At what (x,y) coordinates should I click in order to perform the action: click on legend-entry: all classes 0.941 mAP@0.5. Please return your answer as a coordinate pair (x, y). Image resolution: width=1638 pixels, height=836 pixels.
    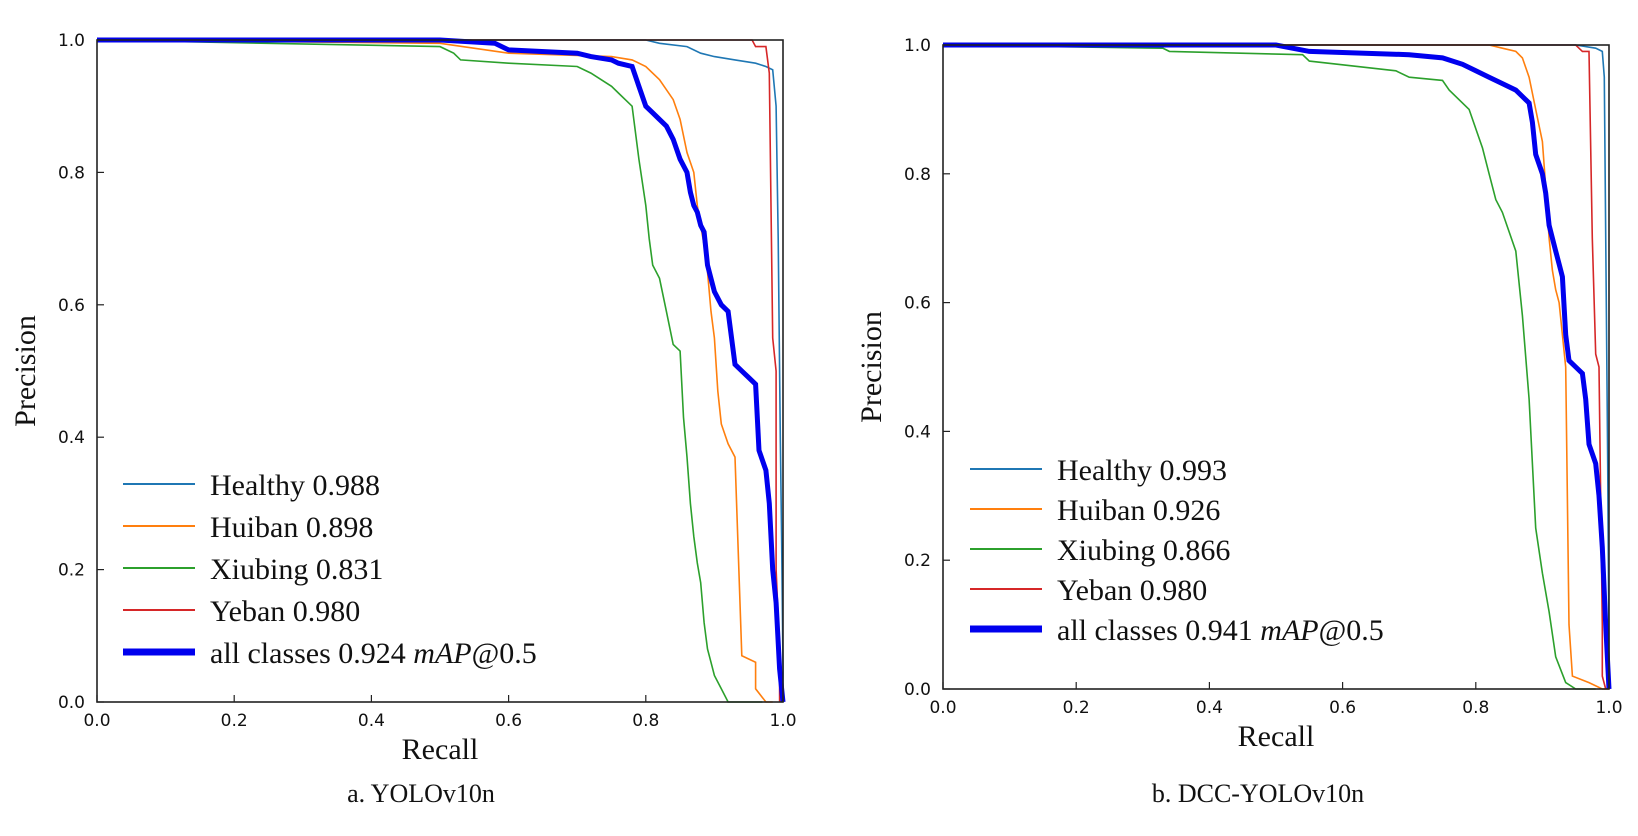
    Looking at the image, I should click on (1220, 630).